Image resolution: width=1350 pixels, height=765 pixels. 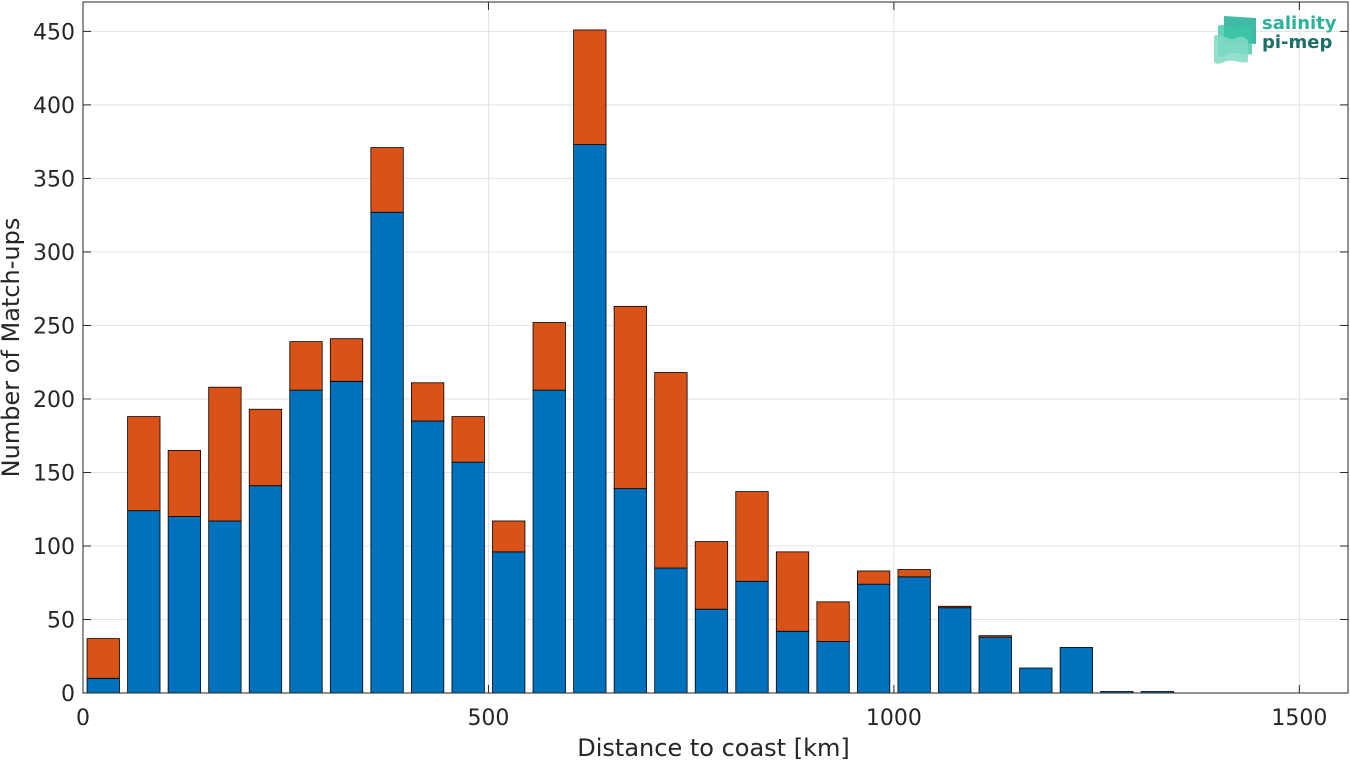 What do you see at coordinates (83, 718) in the screenshot?
I see `x-tick-label: 0` at bounding box center [83, 718].